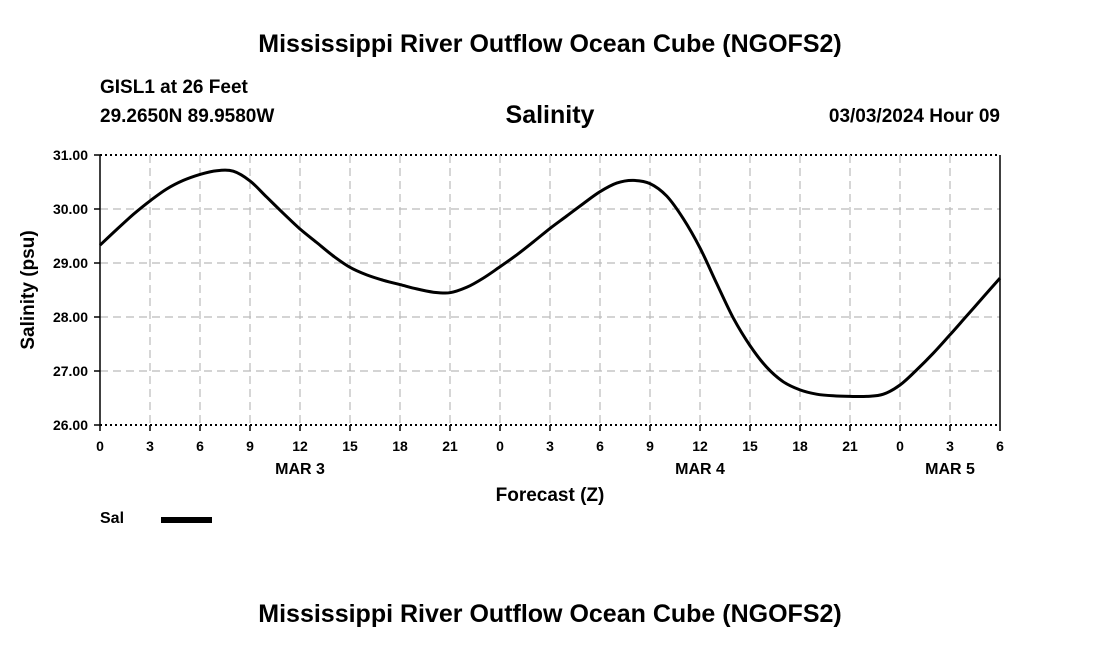  I want to click on forecast-timestamp: 03/03/2024 Hour 09, so click(914, 116).